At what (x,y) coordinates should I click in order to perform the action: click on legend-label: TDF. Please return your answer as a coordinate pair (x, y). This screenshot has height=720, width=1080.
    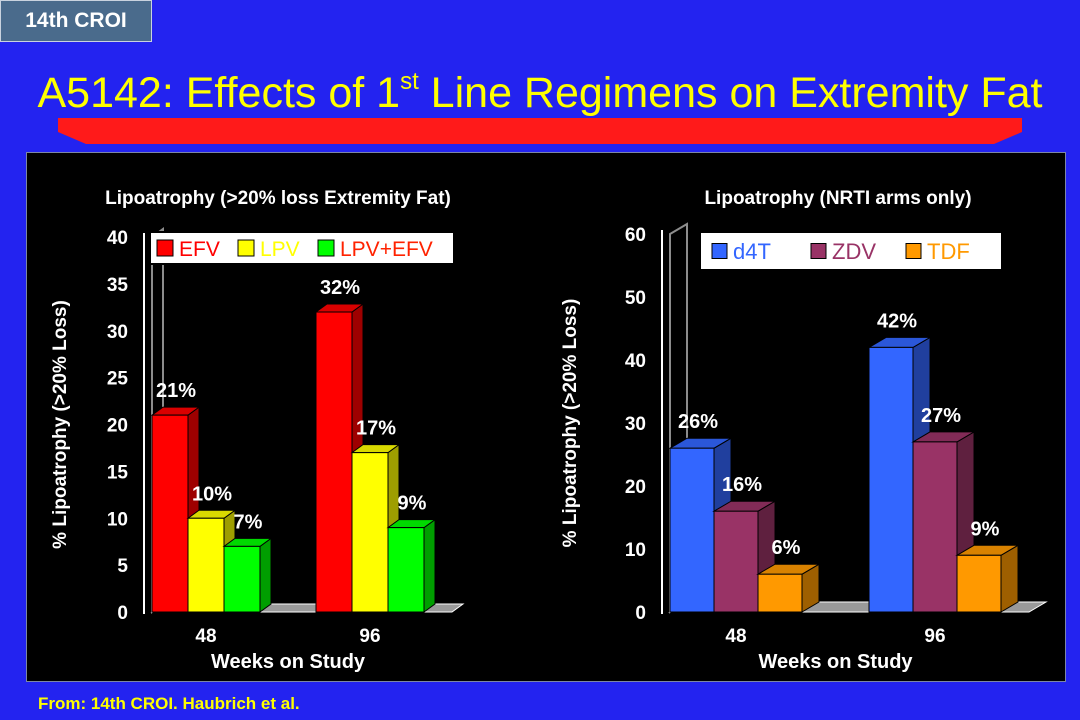
    Looking at the image, I should click on (948, 251).